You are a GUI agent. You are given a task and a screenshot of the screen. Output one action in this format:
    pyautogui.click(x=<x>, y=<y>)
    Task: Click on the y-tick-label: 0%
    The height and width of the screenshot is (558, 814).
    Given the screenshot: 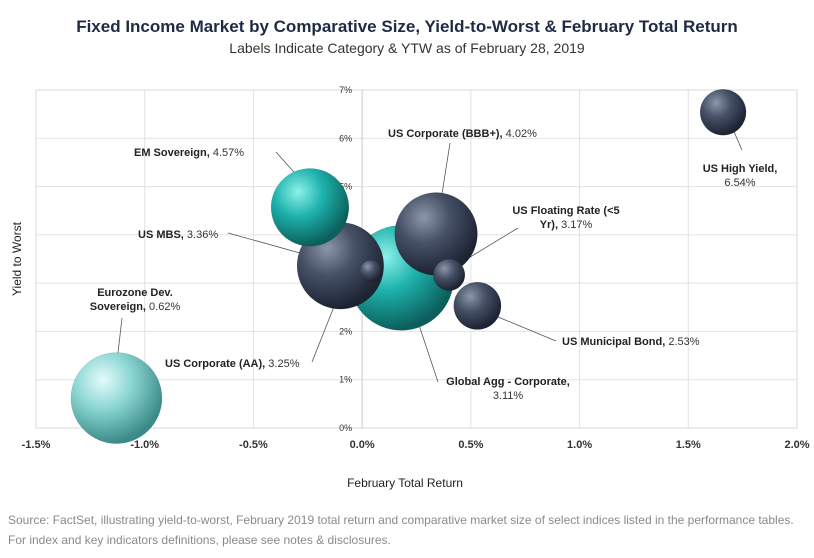 What is the action you would take?
    pyautogui.click(x=345, y=428)
    